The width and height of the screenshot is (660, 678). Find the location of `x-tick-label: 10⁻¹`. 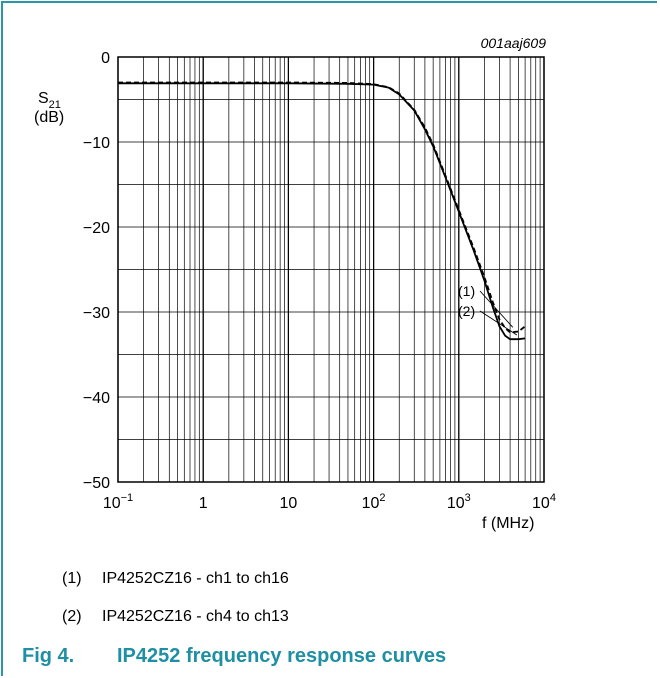

x-tick-label: 10⁻¹ is located at coordinates (118, 502).